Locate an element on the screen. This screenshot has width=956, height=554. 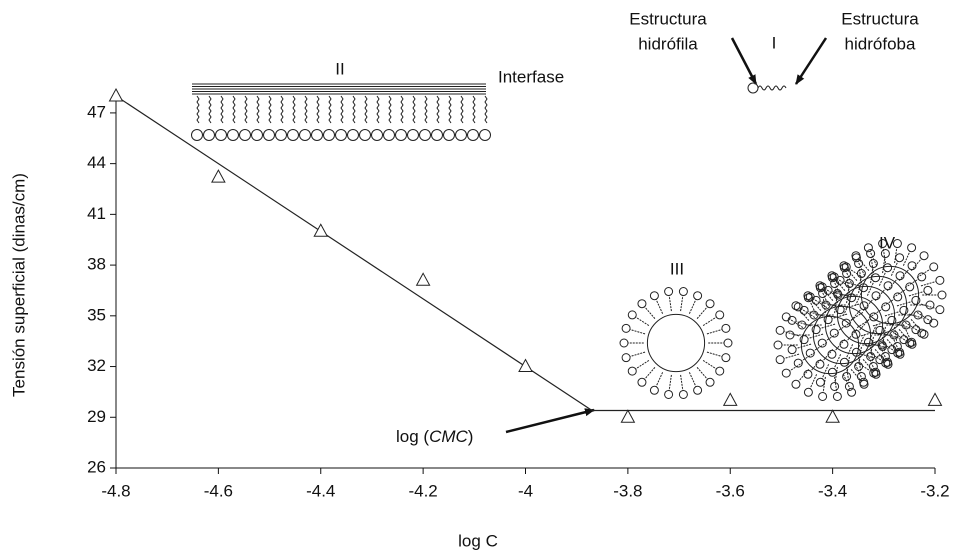
y-axis-label: Tensión superficial (dinas/cm) is located at coordinates (18, 285).